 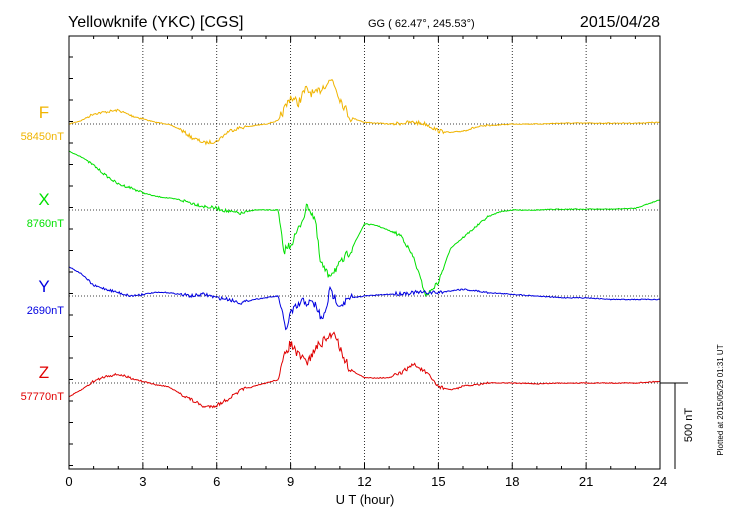 I want to click on series-name-f: F, so click(x=44, y=112).